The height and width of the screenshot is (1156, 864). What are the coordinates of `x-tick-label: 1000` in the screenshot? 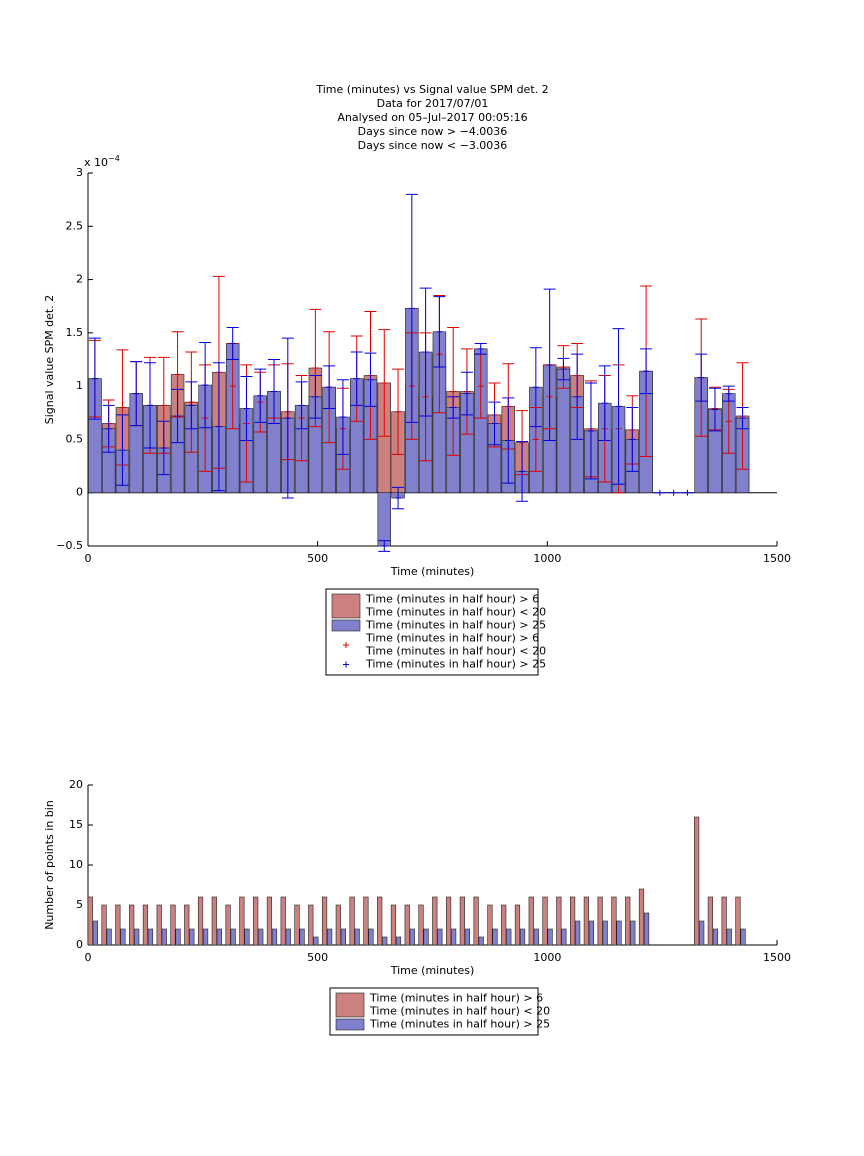 It's located at (547, 957).